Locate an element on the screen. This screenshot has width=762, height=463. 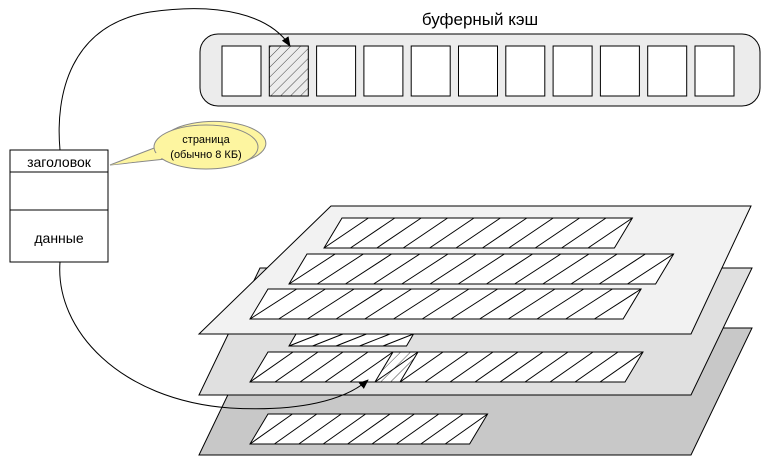
page-header-label: заголовок is located at coordinates (59, 162).